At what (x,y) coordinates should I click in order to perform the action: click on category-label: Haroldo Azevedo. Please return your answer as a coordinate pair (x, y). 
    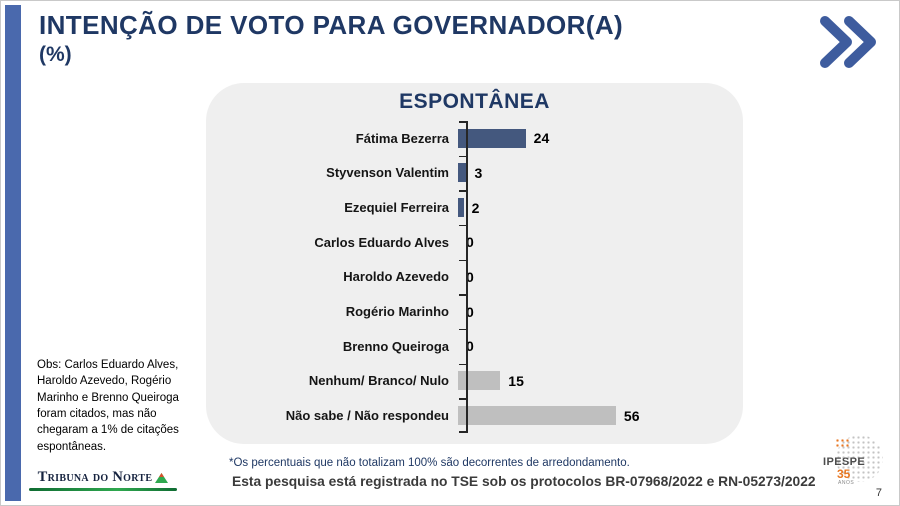
    Looking at the image, I should click on (396, 277).